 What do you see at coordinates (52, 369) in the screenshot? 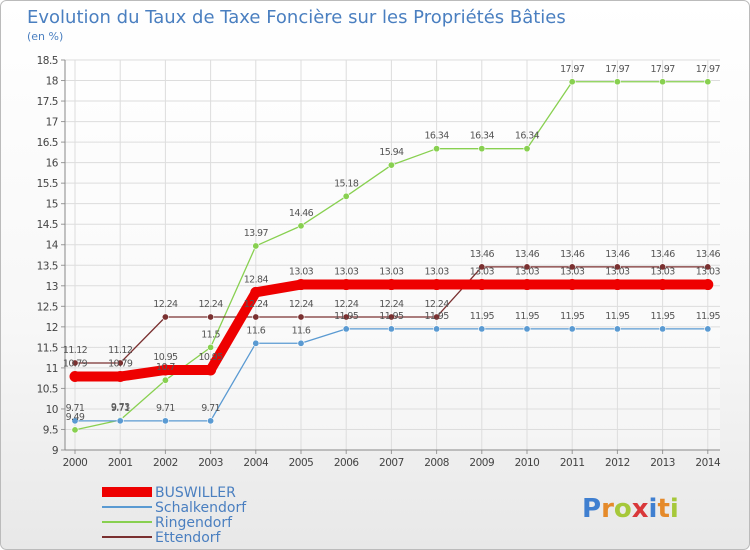
I see `y-tick-label: 11` at bounding box center [52, 369].